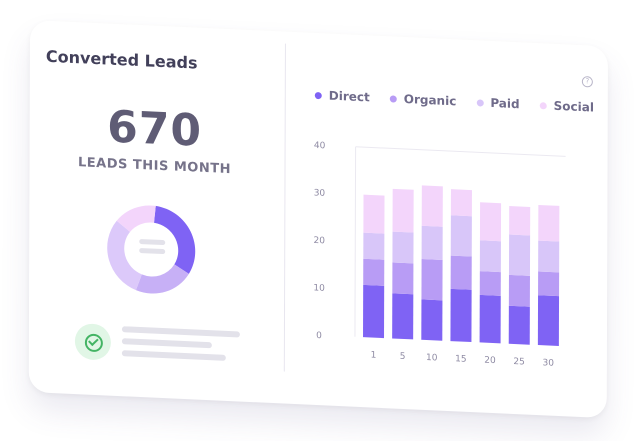 The image size is (644, 441). What do you see at coordinates (587, 82) in the screenshot?
I see `help-icon: ?` at bounding box center [587, 82].